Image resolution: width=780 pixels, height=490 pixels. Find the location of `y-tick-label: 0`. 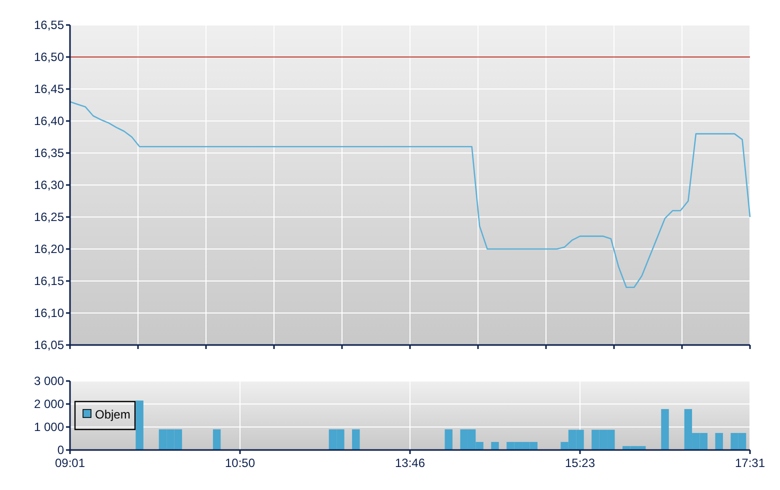

y-tick-label: 0 is located at coordinates (60, 450).